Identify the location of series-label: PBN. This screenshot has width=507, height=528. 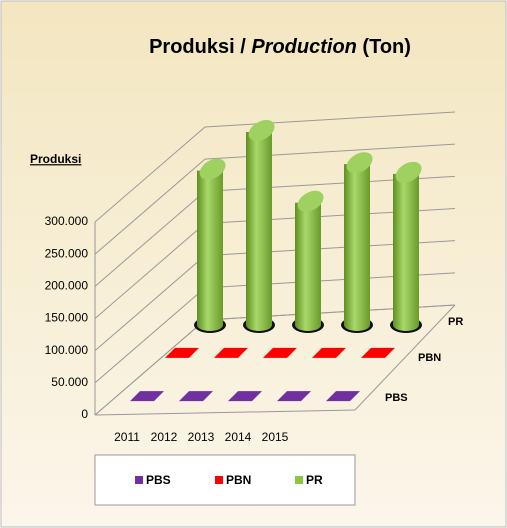
(429, 358).